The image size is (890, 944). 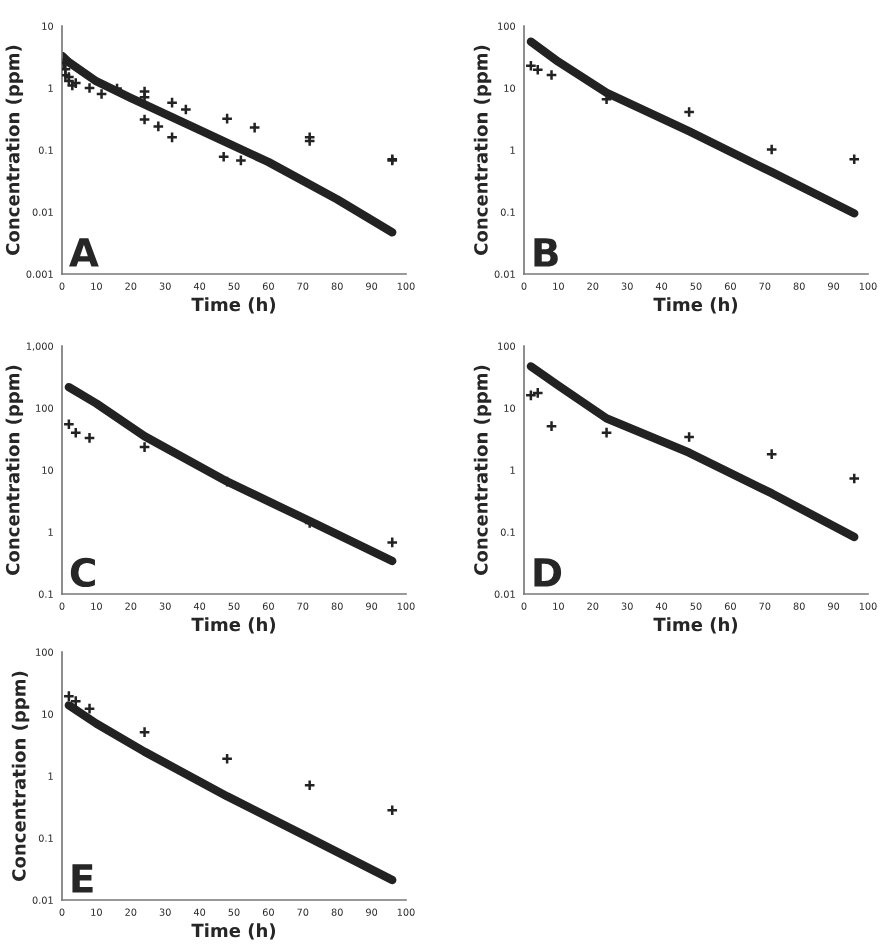 What do you see at coordinates (548, 572) in the screenshot?
I see `annotation: D` at bounding box center [548, 572].